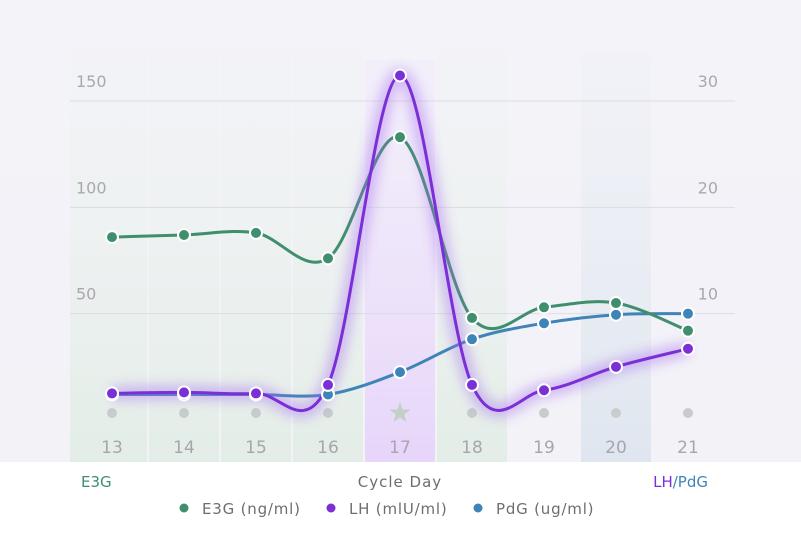 The width and height of the screenshot is (801, 533). What do you see at coordinates (544, 448) in the screenshot?
I see `x-tick-label: 19` at bounding box center [544, 448].